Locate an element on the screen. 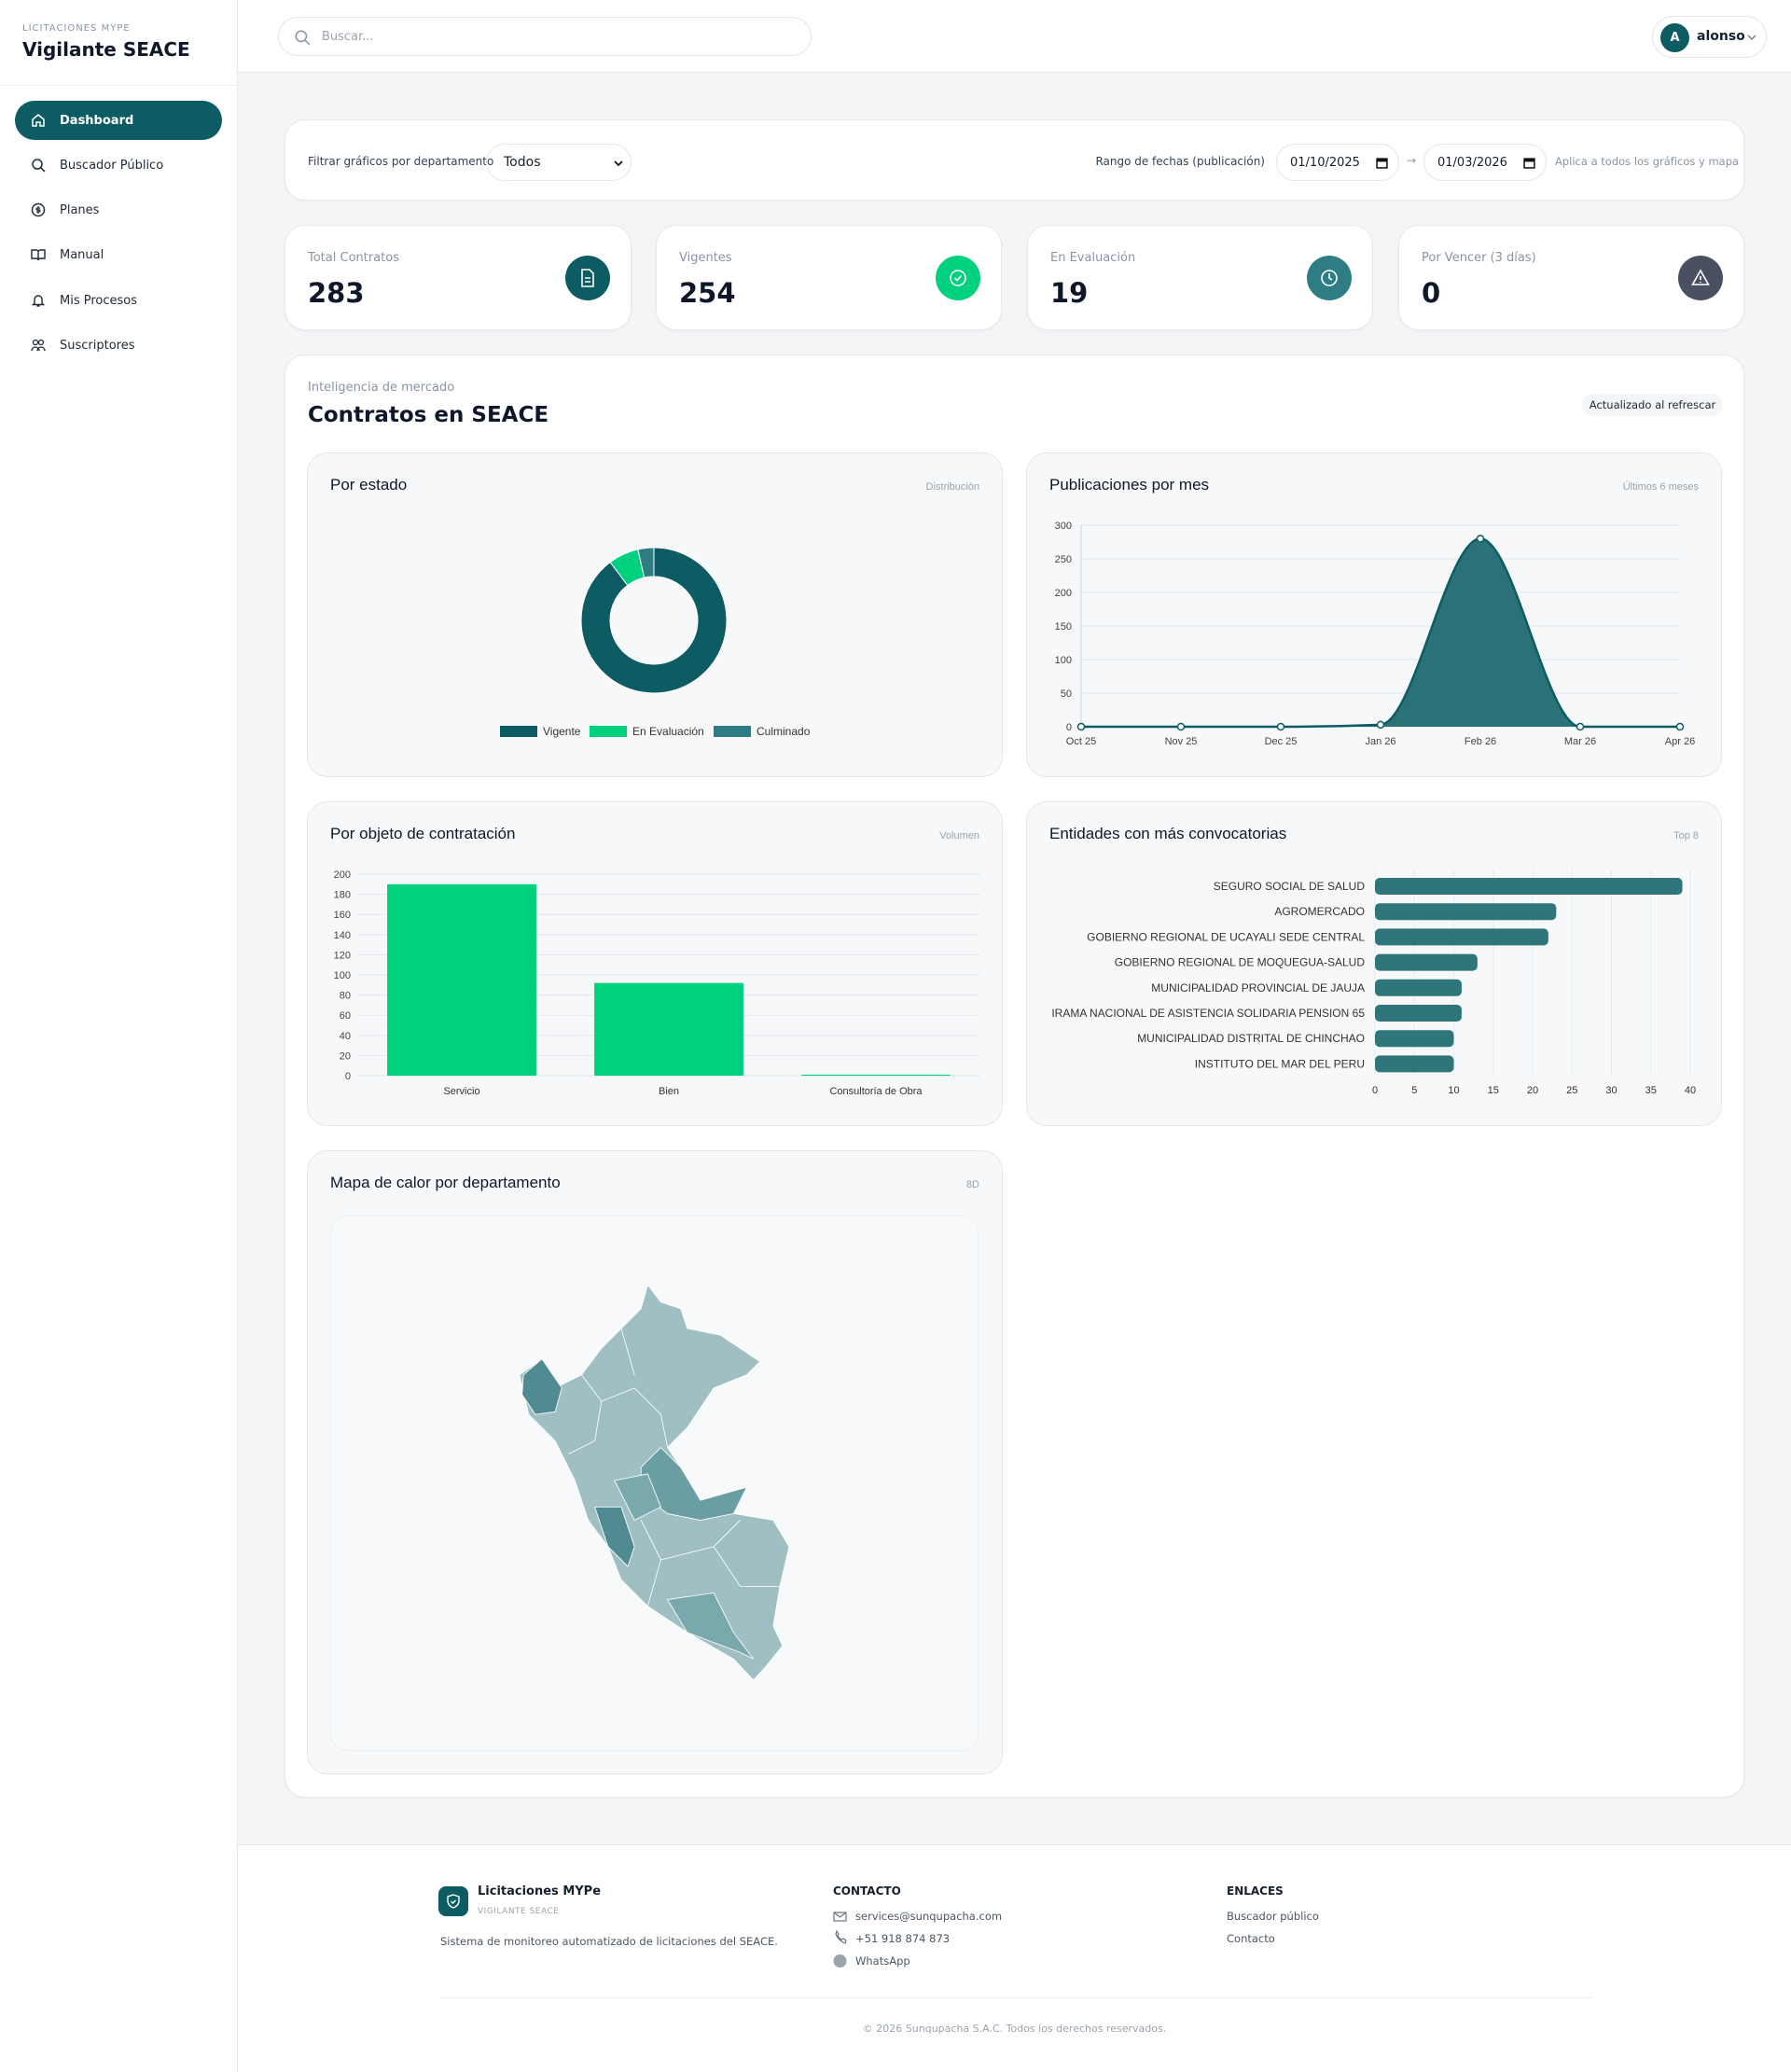 Image resolution: width=1791 pixels, height=2072 pixels. icon-warning is located at coordinates (1700, 277).